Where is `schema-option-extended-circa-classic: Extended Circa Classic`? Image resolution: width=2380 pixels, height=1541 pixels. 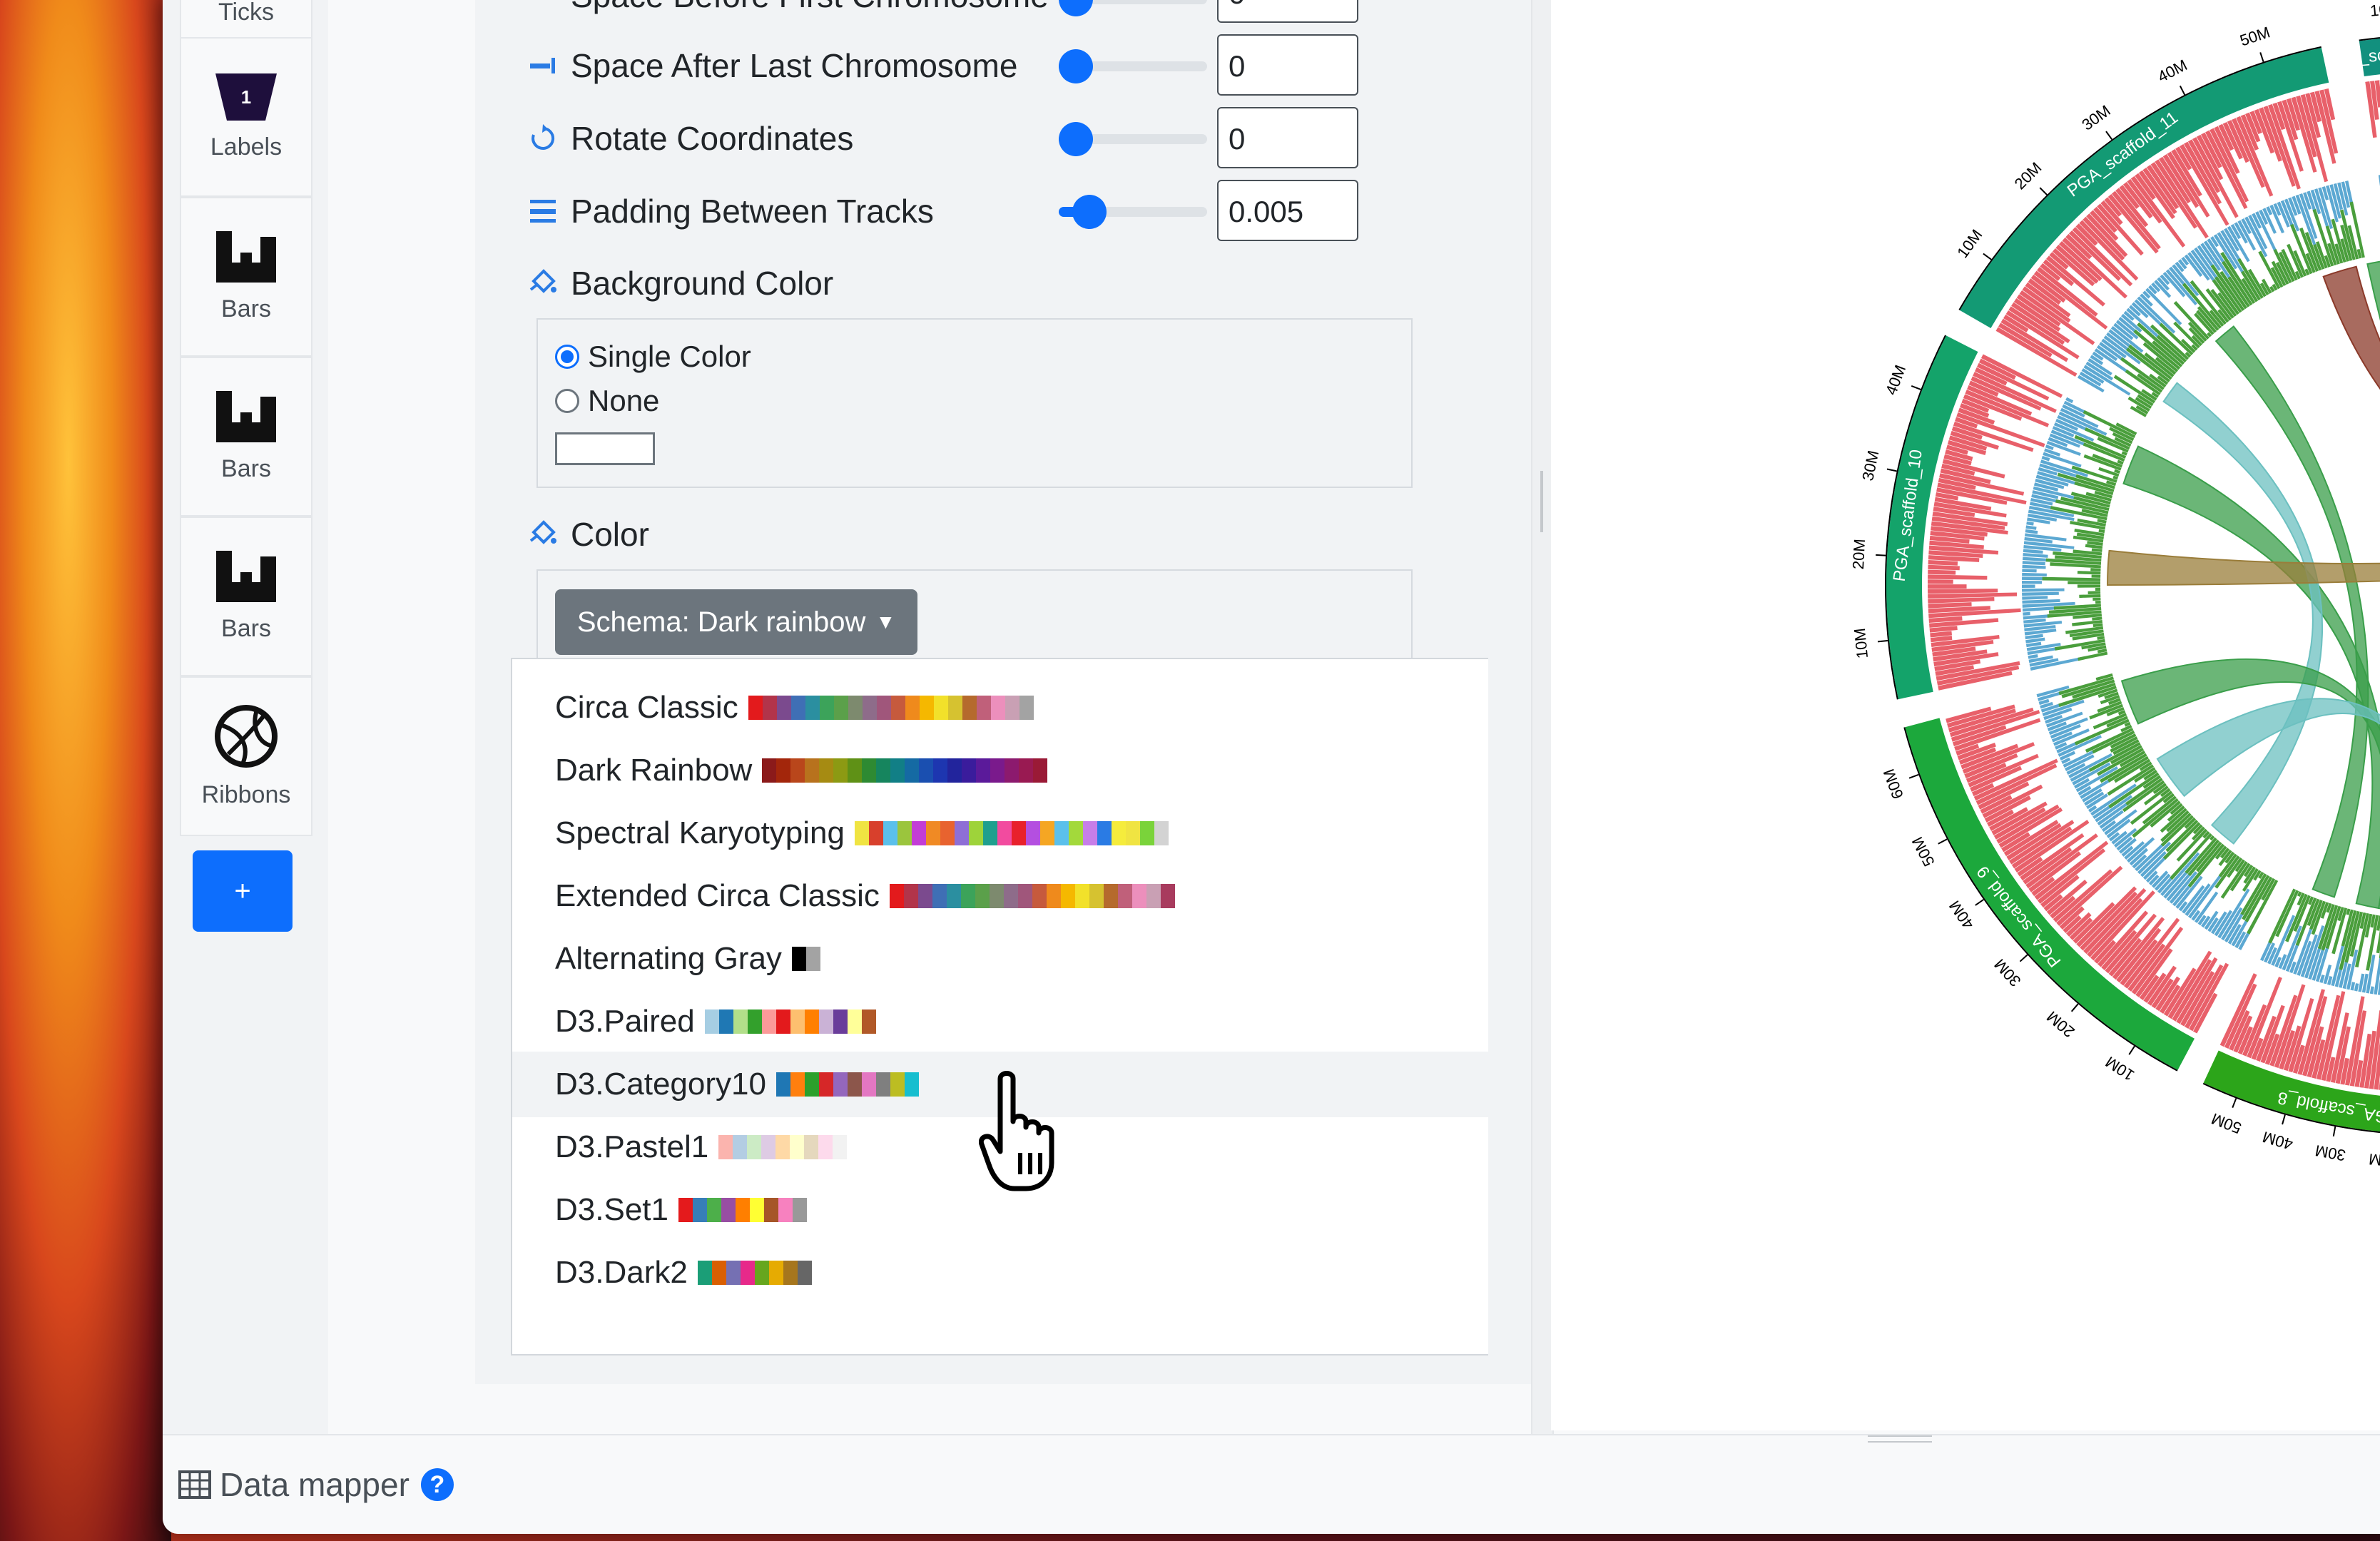 schema-option-extended-circa-classic: Extended Circa Classic is located at coordinates (1000, 896).